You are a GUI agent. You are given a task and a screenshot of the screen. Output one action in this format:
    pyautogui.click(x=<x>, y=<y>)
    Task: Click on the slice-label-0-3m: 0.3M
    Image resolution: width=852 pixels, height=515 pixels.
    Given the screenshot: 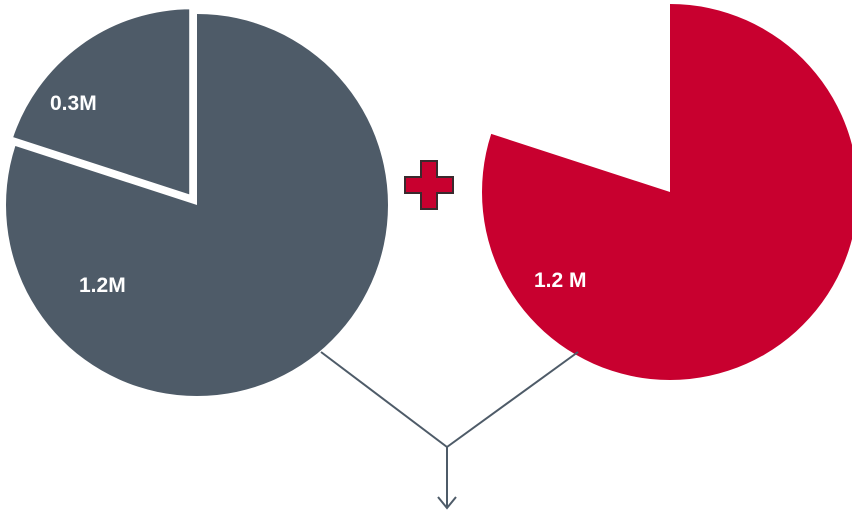 What is the action you would take?
    pyautogui.click(x=73, y=103)
    